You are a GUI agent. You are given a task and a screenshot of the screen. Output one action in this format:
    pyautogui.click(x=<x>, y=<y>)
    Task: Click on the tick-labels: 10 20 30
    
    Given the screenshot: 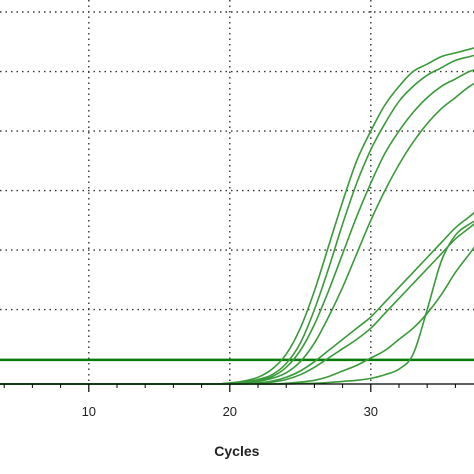 What is the action you would take?
    pyautogui.click(x=230, y=411)
    